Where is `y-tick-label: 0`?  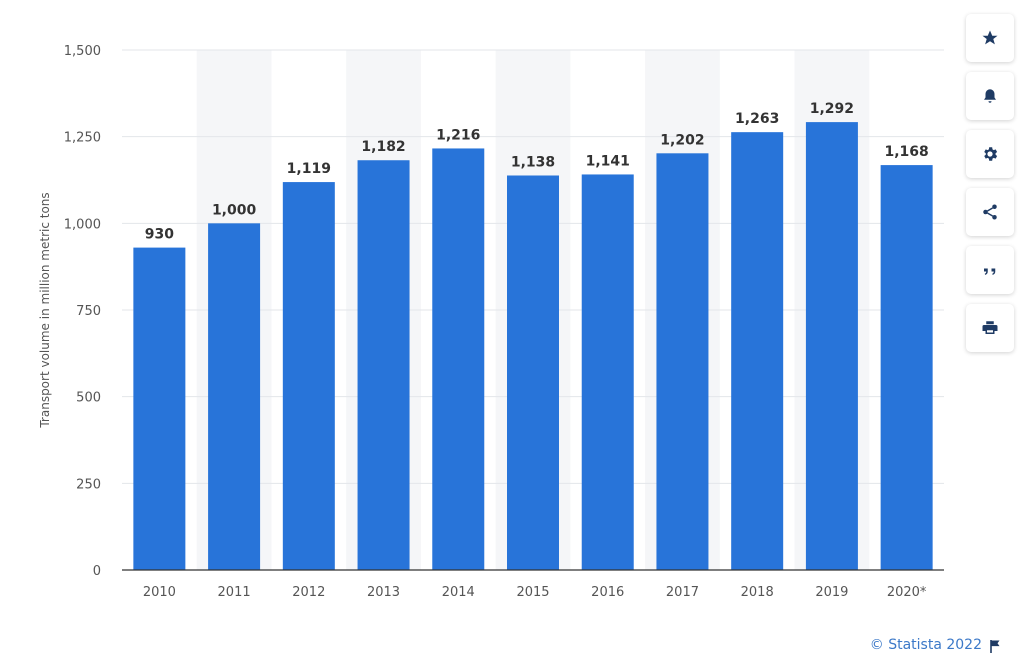
y-tick-label: 0 is located at coordinates (97, 571).